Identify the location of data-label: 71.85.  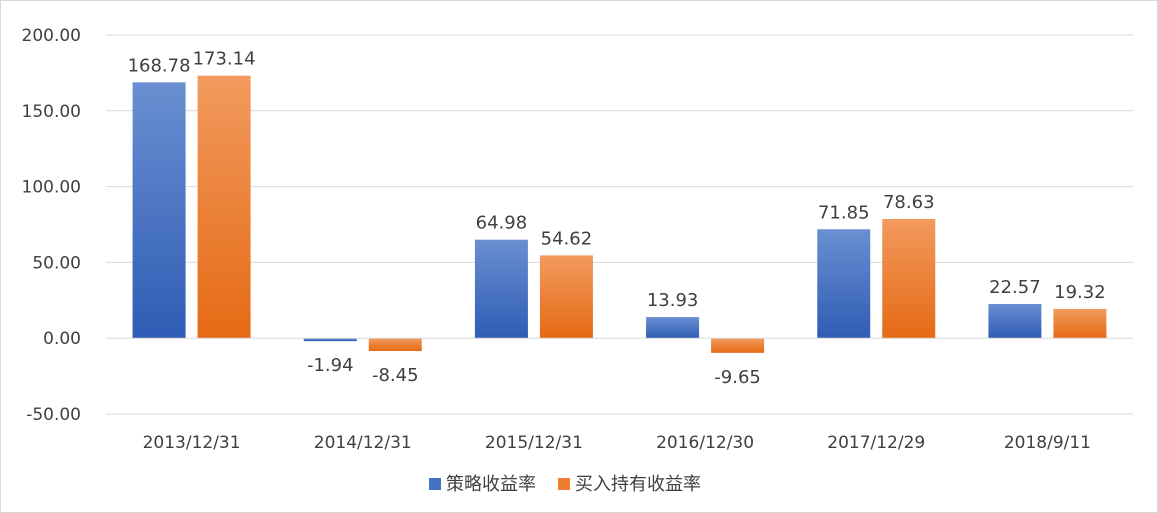
(844, 212).